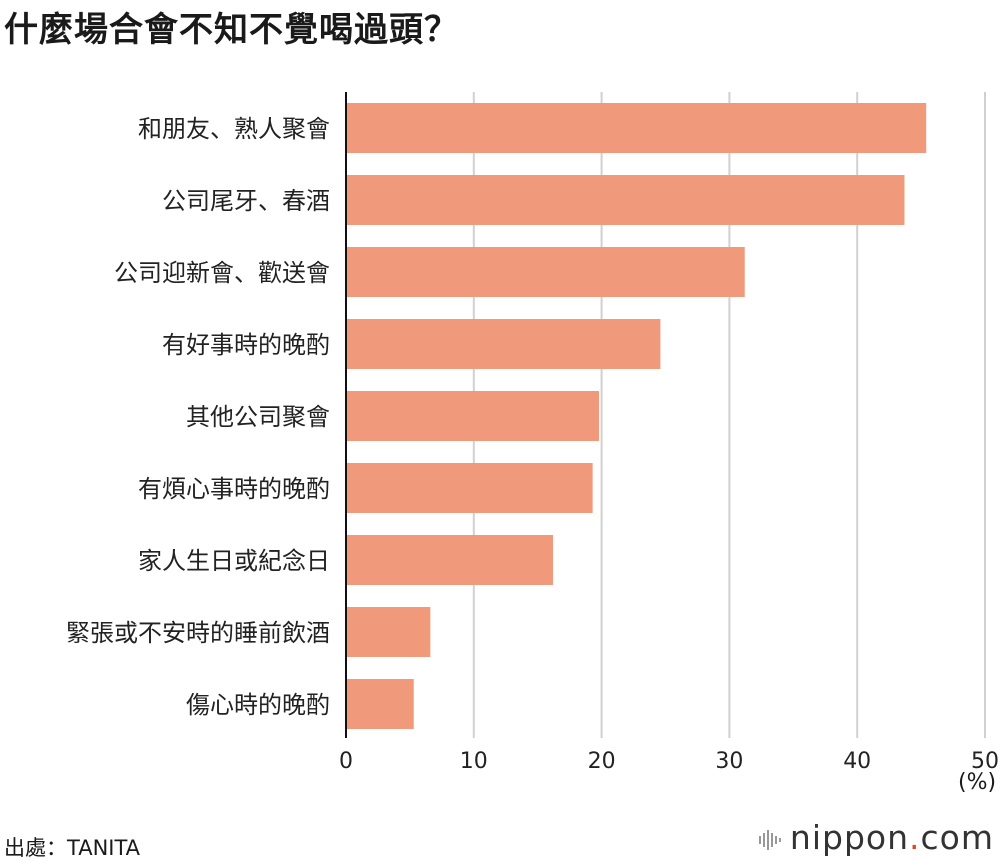  Describe the element at coordinates (602, 761) in the screenshot. I see `x-tick-label: 20` at that location.